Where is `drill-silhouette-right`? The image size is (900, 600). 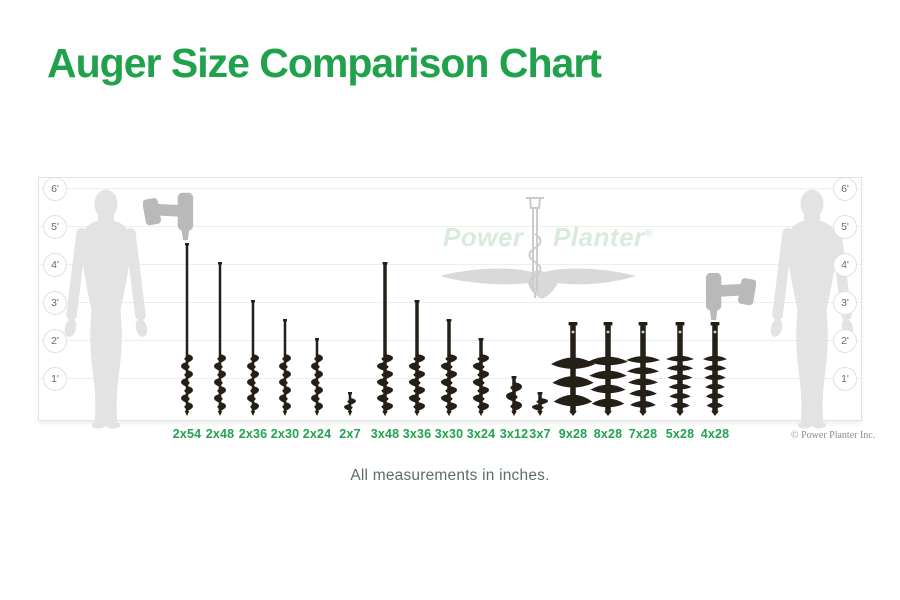 drill-silhouette-right is located at coordinates (730, 296).